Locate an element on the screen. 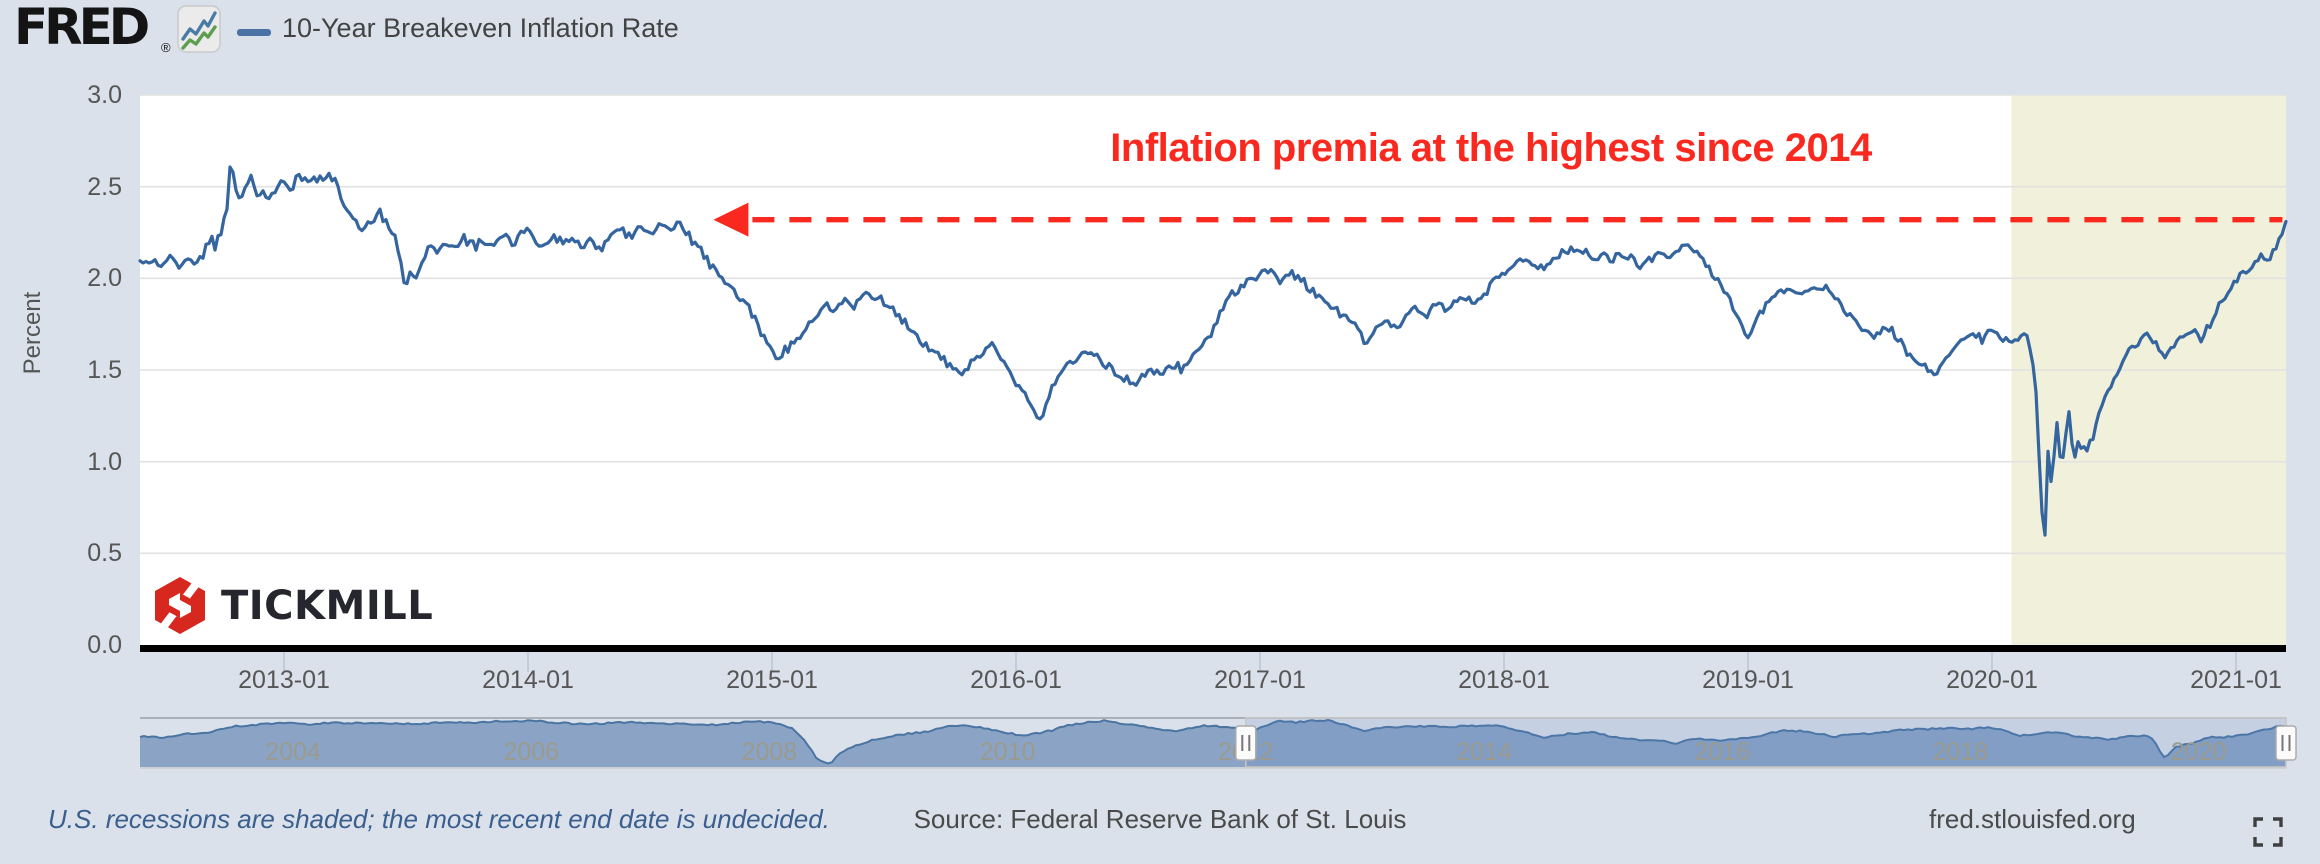 The image size is (2320, 864). navigator-year-label: 2010 is located at coordinates (1008, 752).